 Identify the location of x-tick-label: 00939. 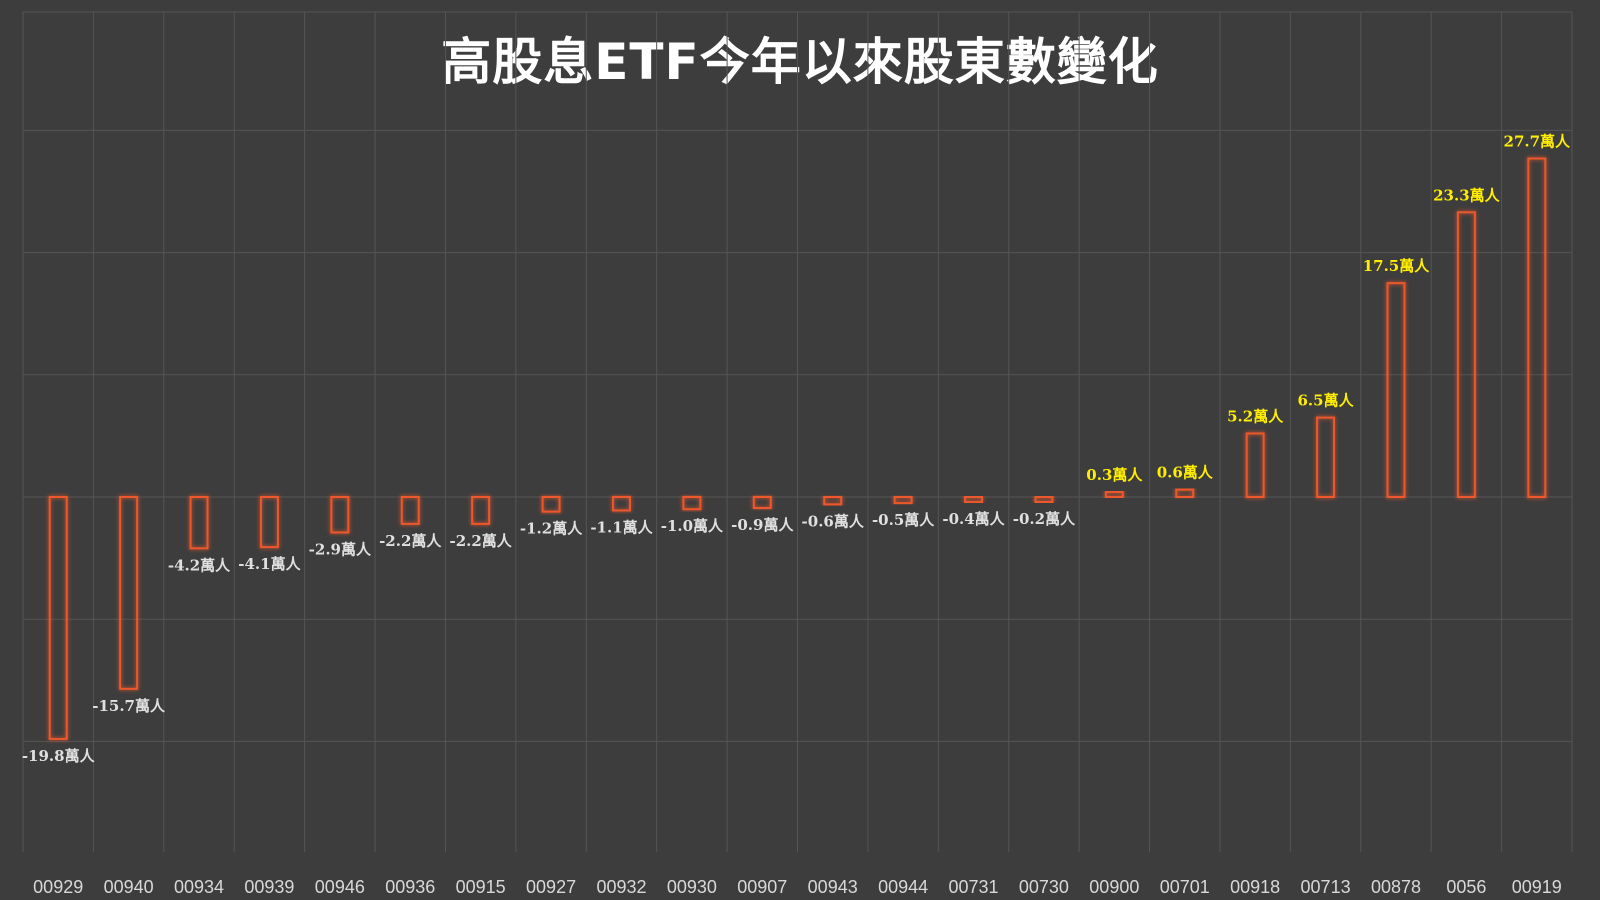
(269, 887).